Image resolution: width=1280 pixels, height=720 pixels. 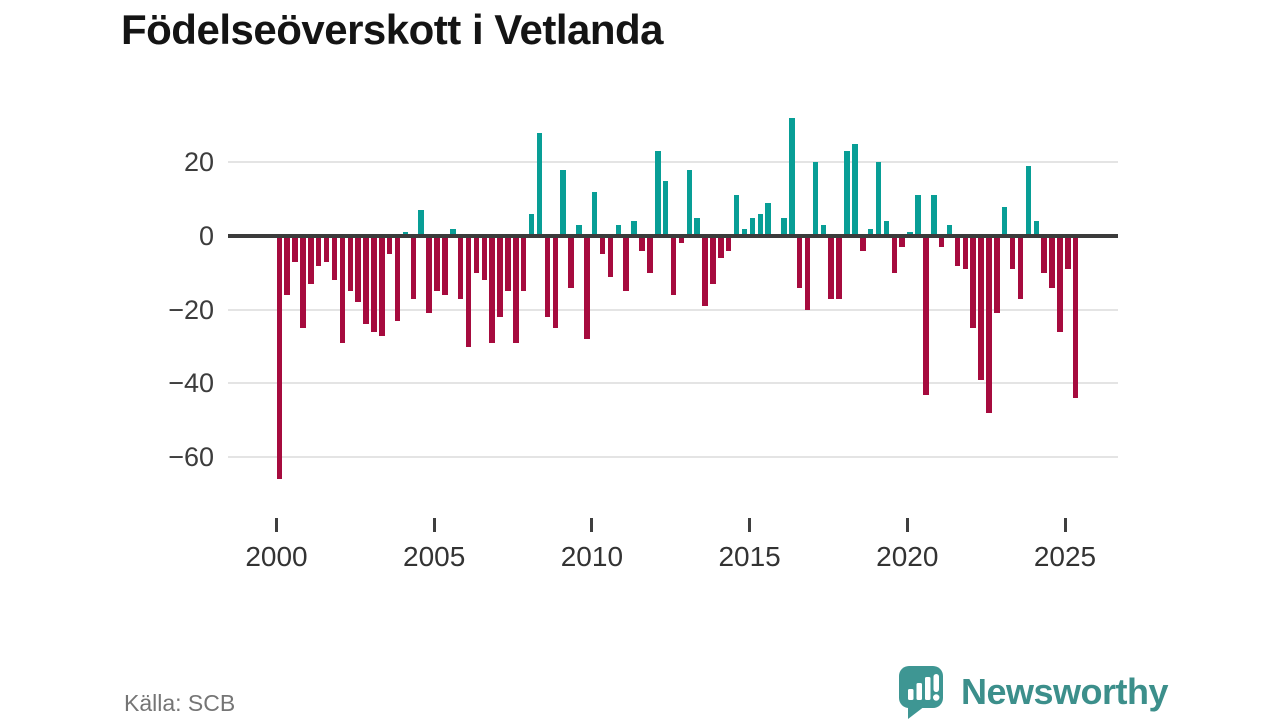 What do you see at coordinates (389, 245) in the screenshot?
I see `bar-2003q3` at bounding box center [389, 245].